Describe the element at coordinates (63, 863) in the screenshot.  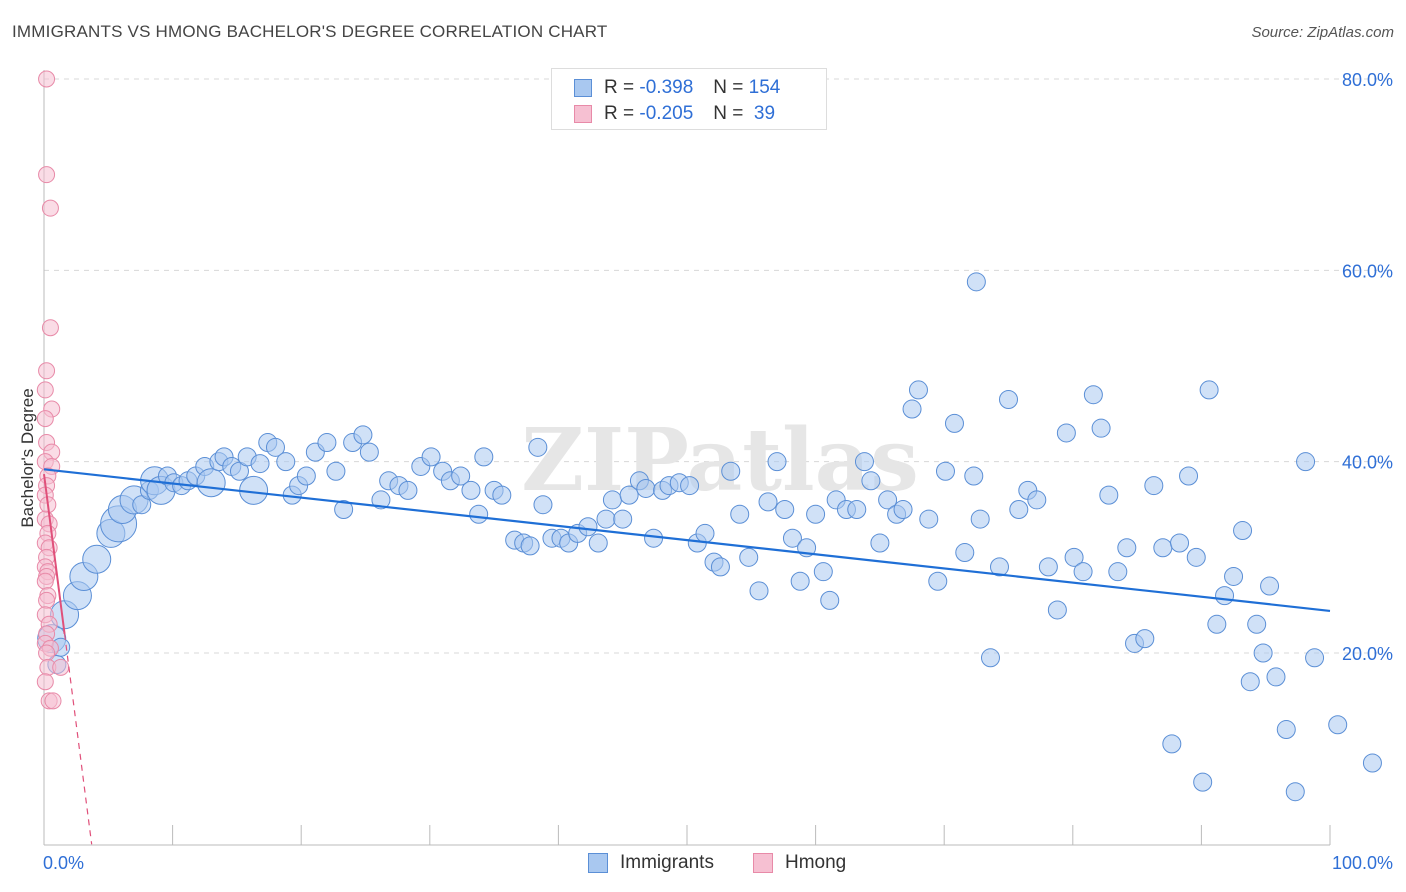
I see `x-tick-label: 0.0%` at that location.